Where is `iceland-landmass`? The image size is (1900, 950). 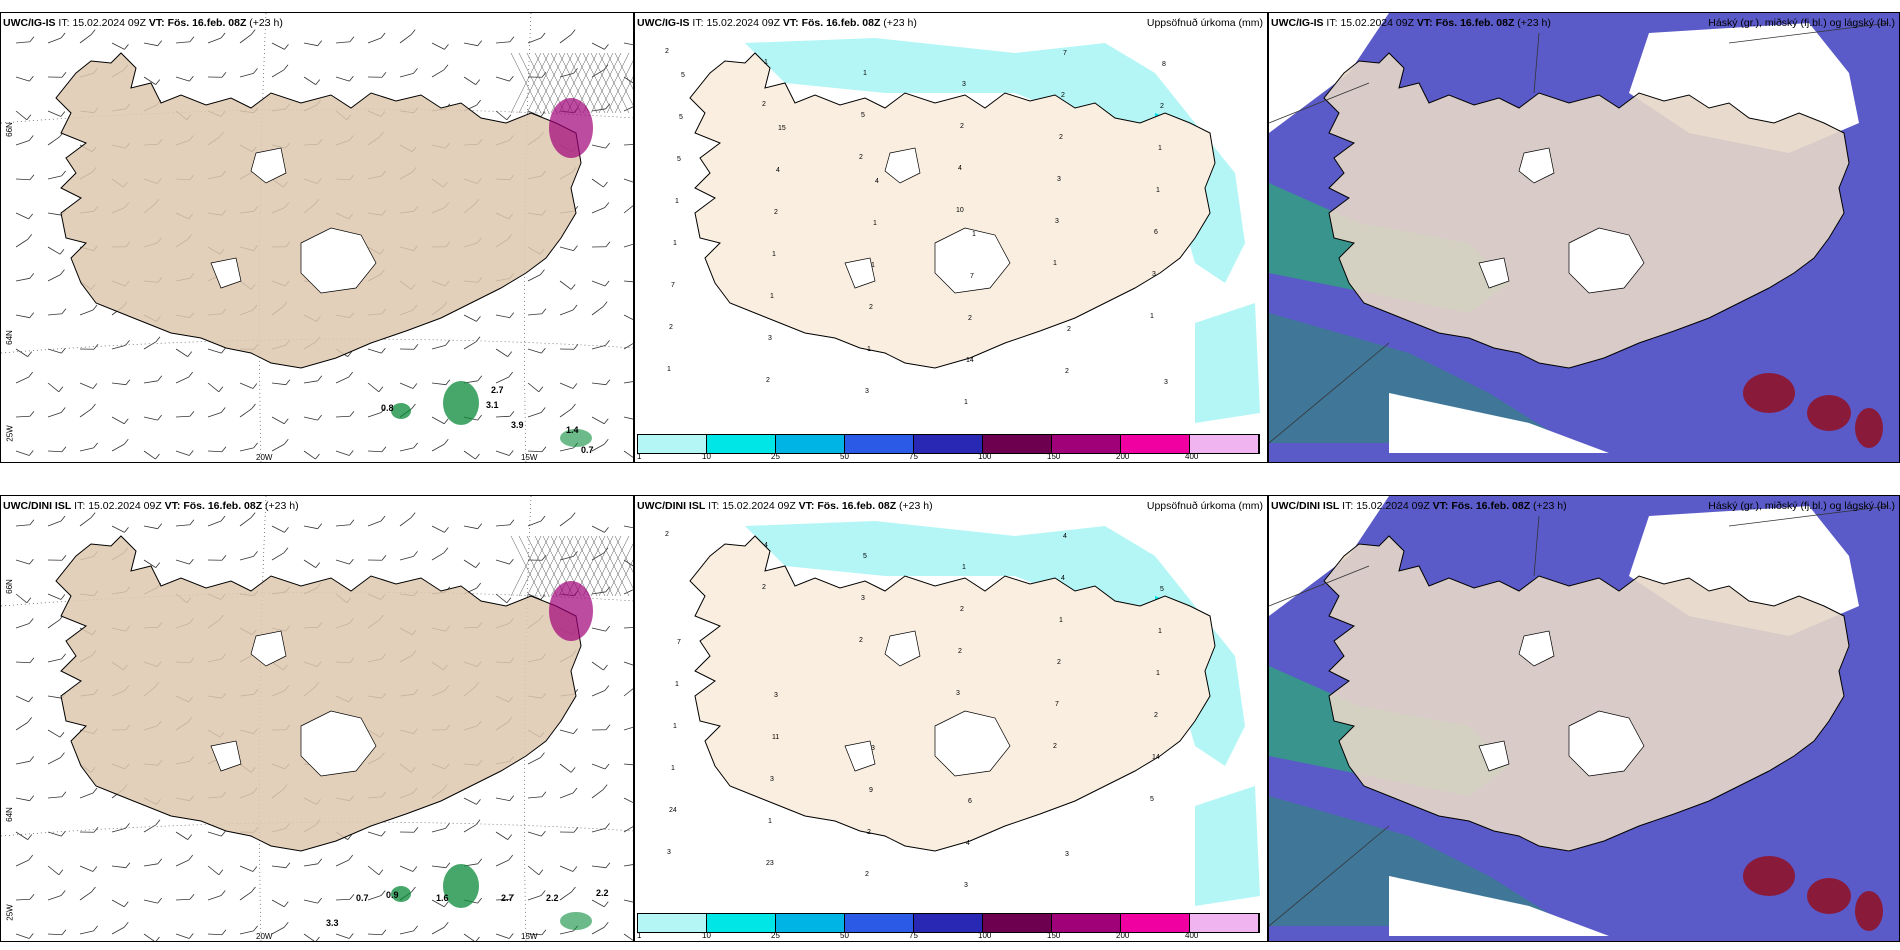
iceland-landmass is located at coordinates (318, 693).